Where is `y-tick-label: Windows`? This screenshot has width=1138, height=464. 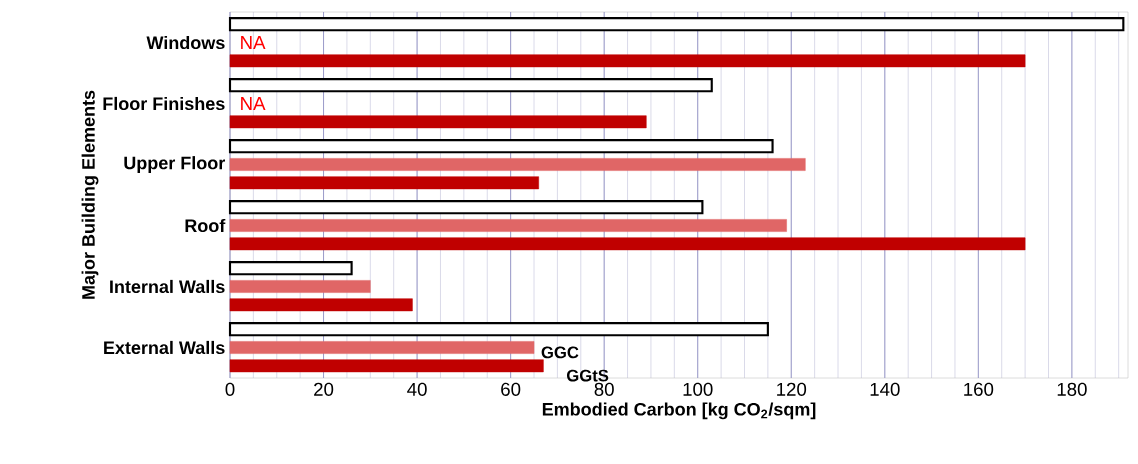 y-tick-label: Windows is located at coordinates (185, 42).